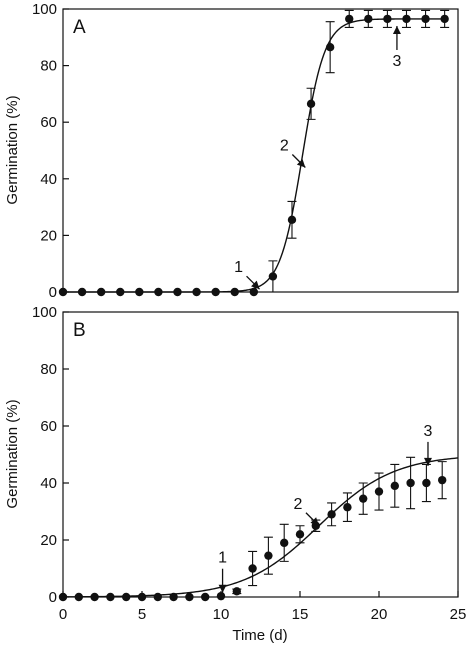 The width and height of the screenshot is (474, 651). I want to click on panel-a-annotations: 1 2 3, so click(317, 157).